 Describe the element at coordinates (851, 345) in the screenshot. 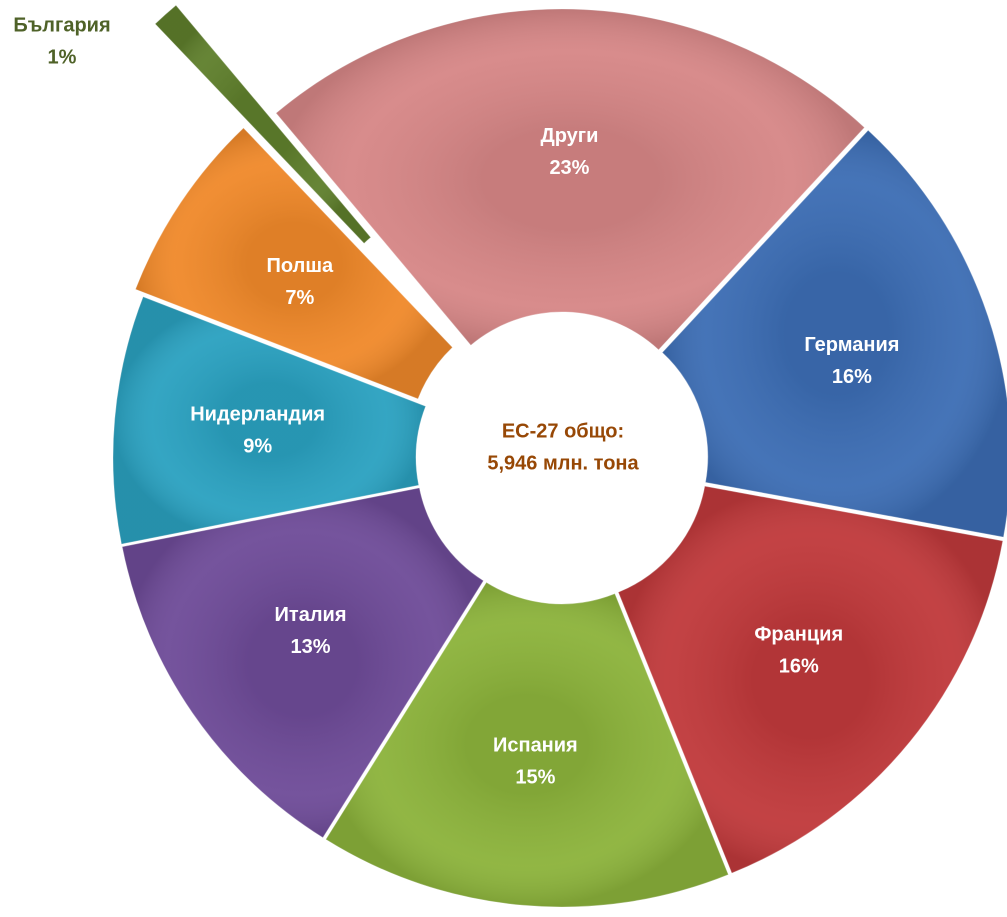

I see `slice-label: Германия` at that location.